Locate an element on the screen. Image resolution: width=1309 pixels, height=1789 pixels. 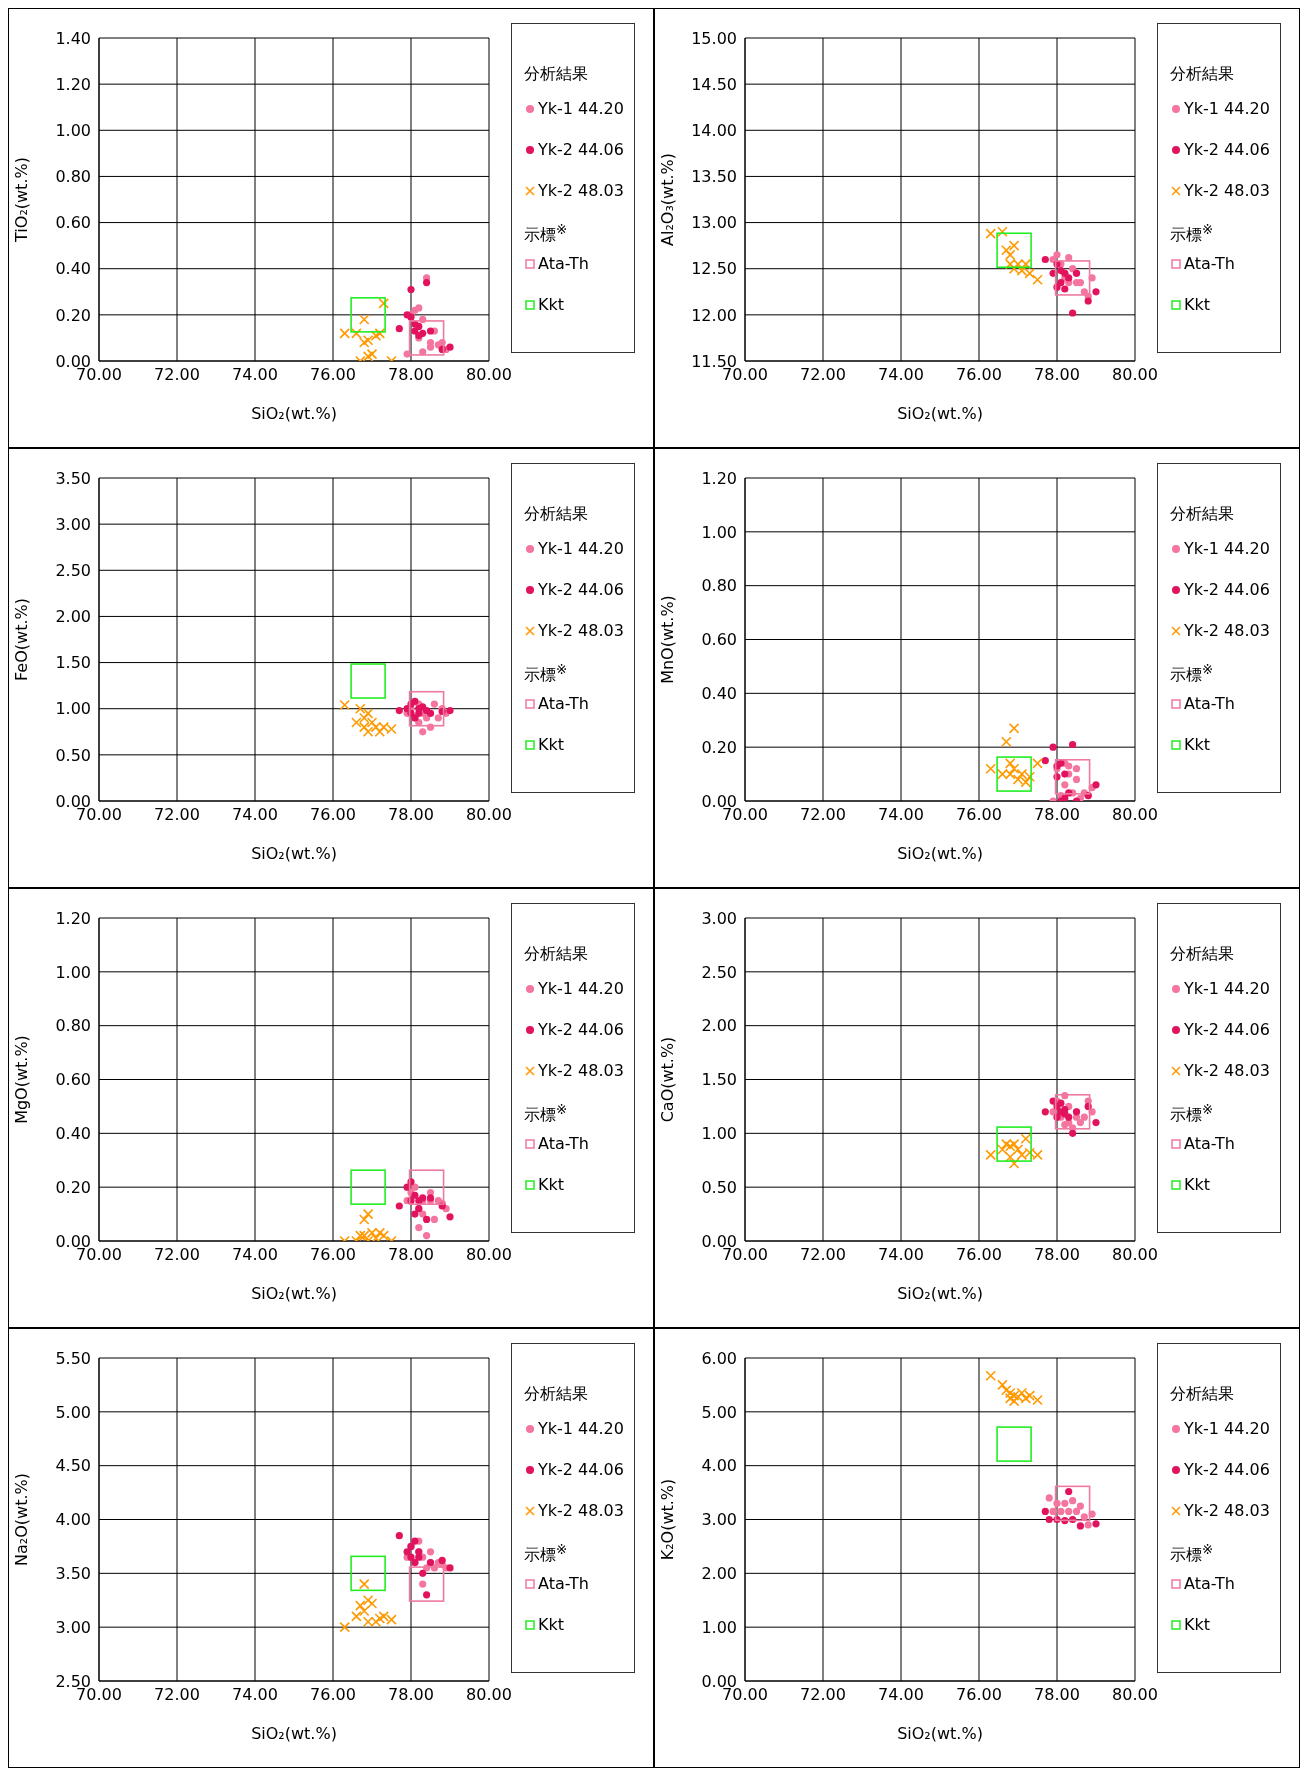
y-axis-title: K₂O(wt.%) is located at coordinates (667, 1519).